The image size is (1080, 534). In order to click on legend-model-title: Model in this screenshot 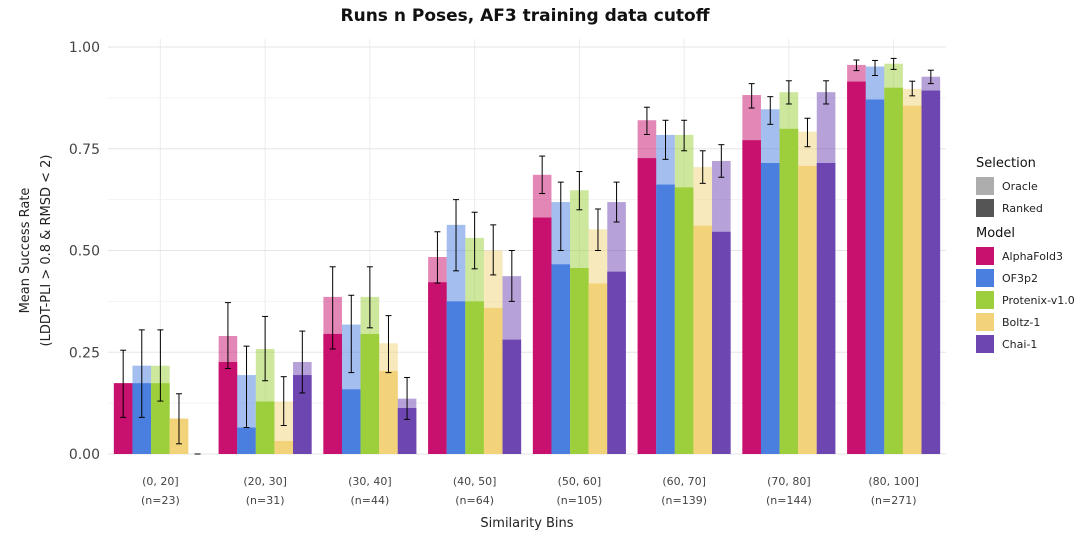, I will do `click(996, 233)`.